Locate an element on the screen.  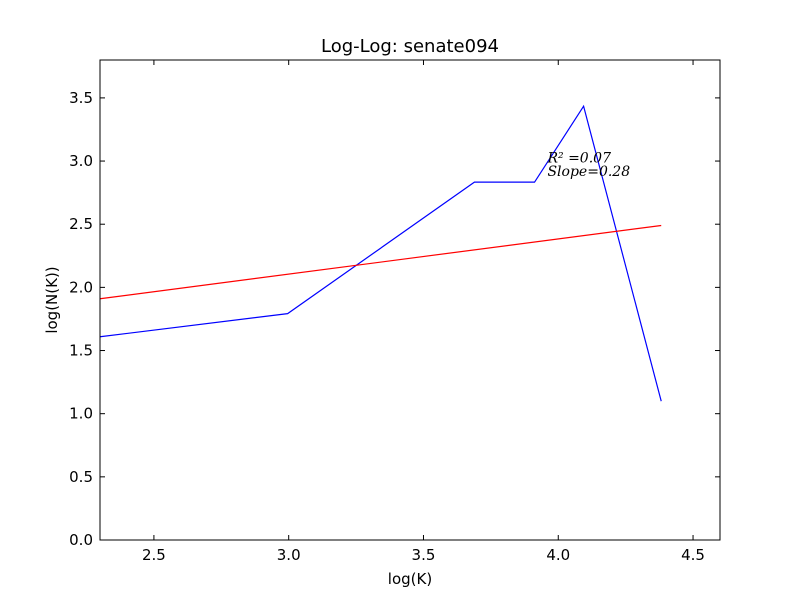
x-tick-label: 2.5 is located at coordinates (154, 555).